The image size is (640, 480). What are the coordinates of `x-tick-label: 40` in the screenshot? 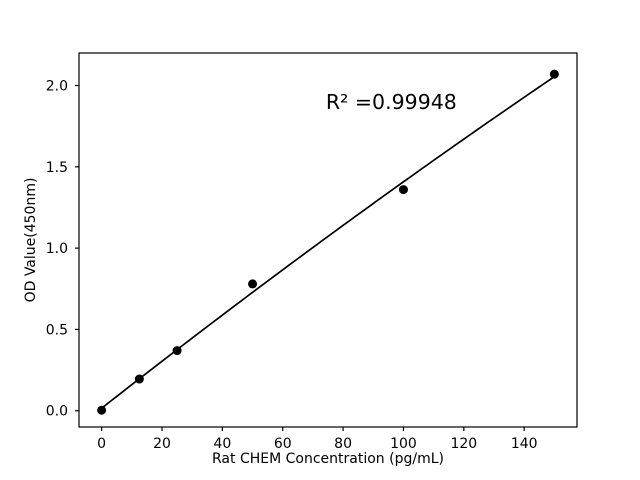 It's located at (222, 444).